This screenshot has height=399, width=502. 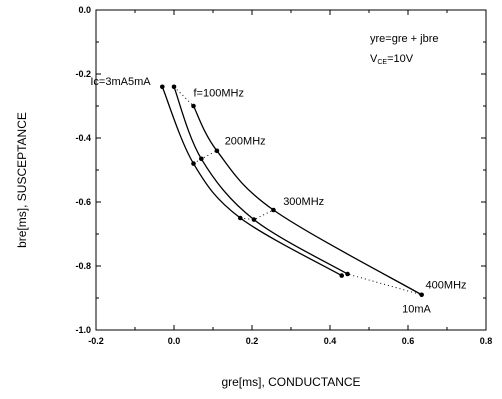 I want to click on legend-line-2-rest: =10V, so click(x=400, y=59).